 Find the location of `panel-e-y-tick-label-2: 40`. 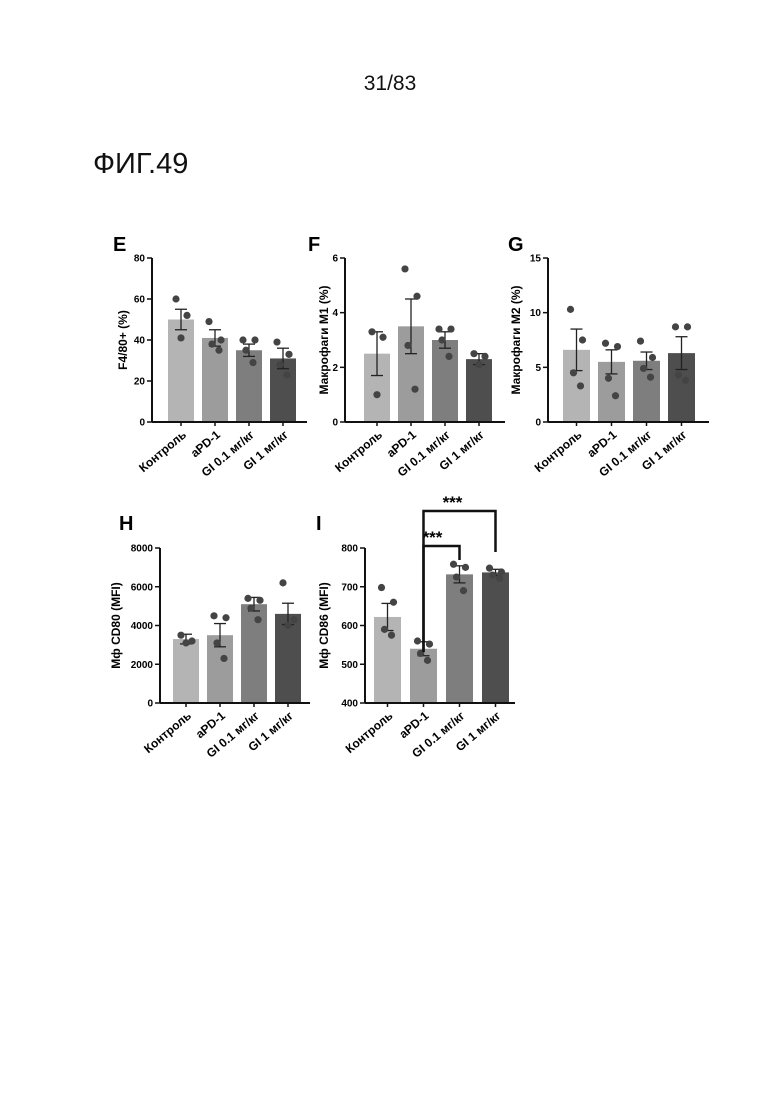

panel-e-y-tick-label-2: 40 is located at coordinates (140, 341).